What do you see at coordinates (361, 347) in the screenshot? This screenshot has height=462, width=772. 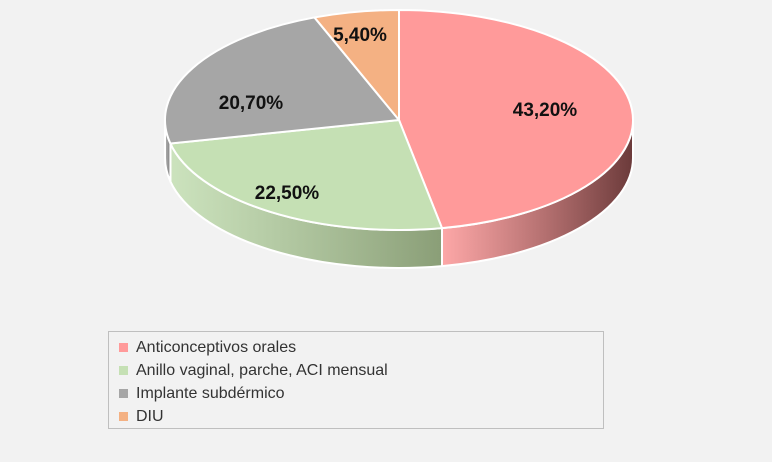 I see `legend-item-anticonceptivos-orales: Anticonceptivos orales` at bounding box center [361, 347].